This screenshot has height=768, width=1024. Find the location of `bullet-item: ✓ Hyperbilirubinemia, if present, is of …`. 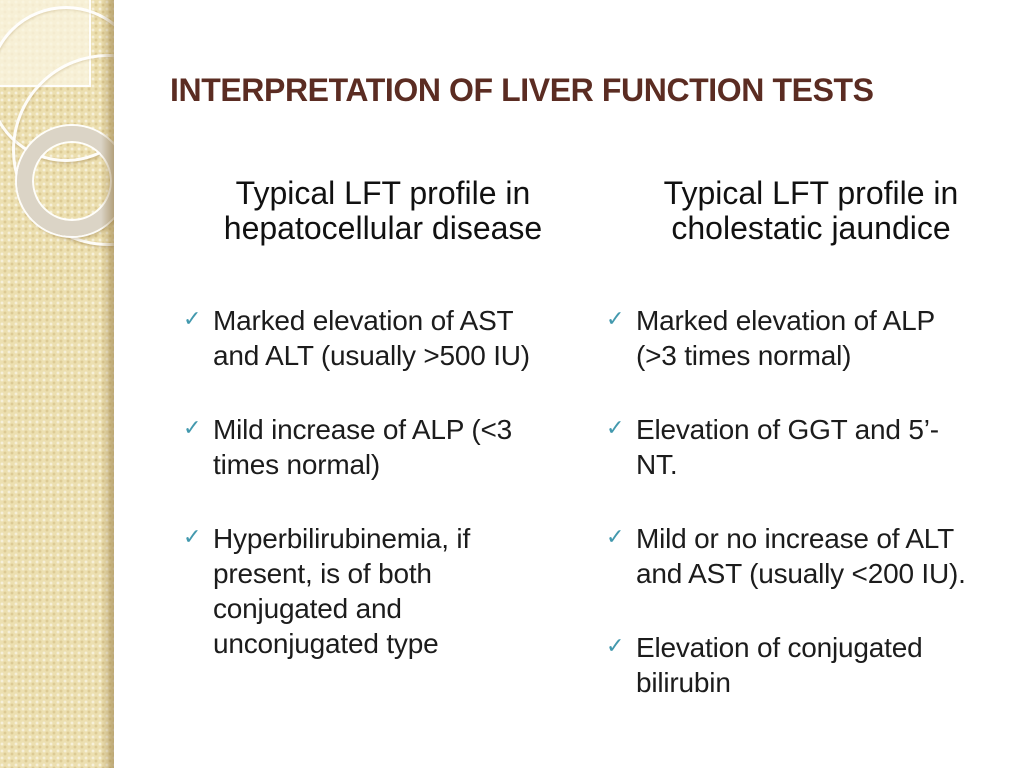

bullet-item: ✓ Hyperbilirubinemia, if present, is of … is located at coordinates (383, 591).